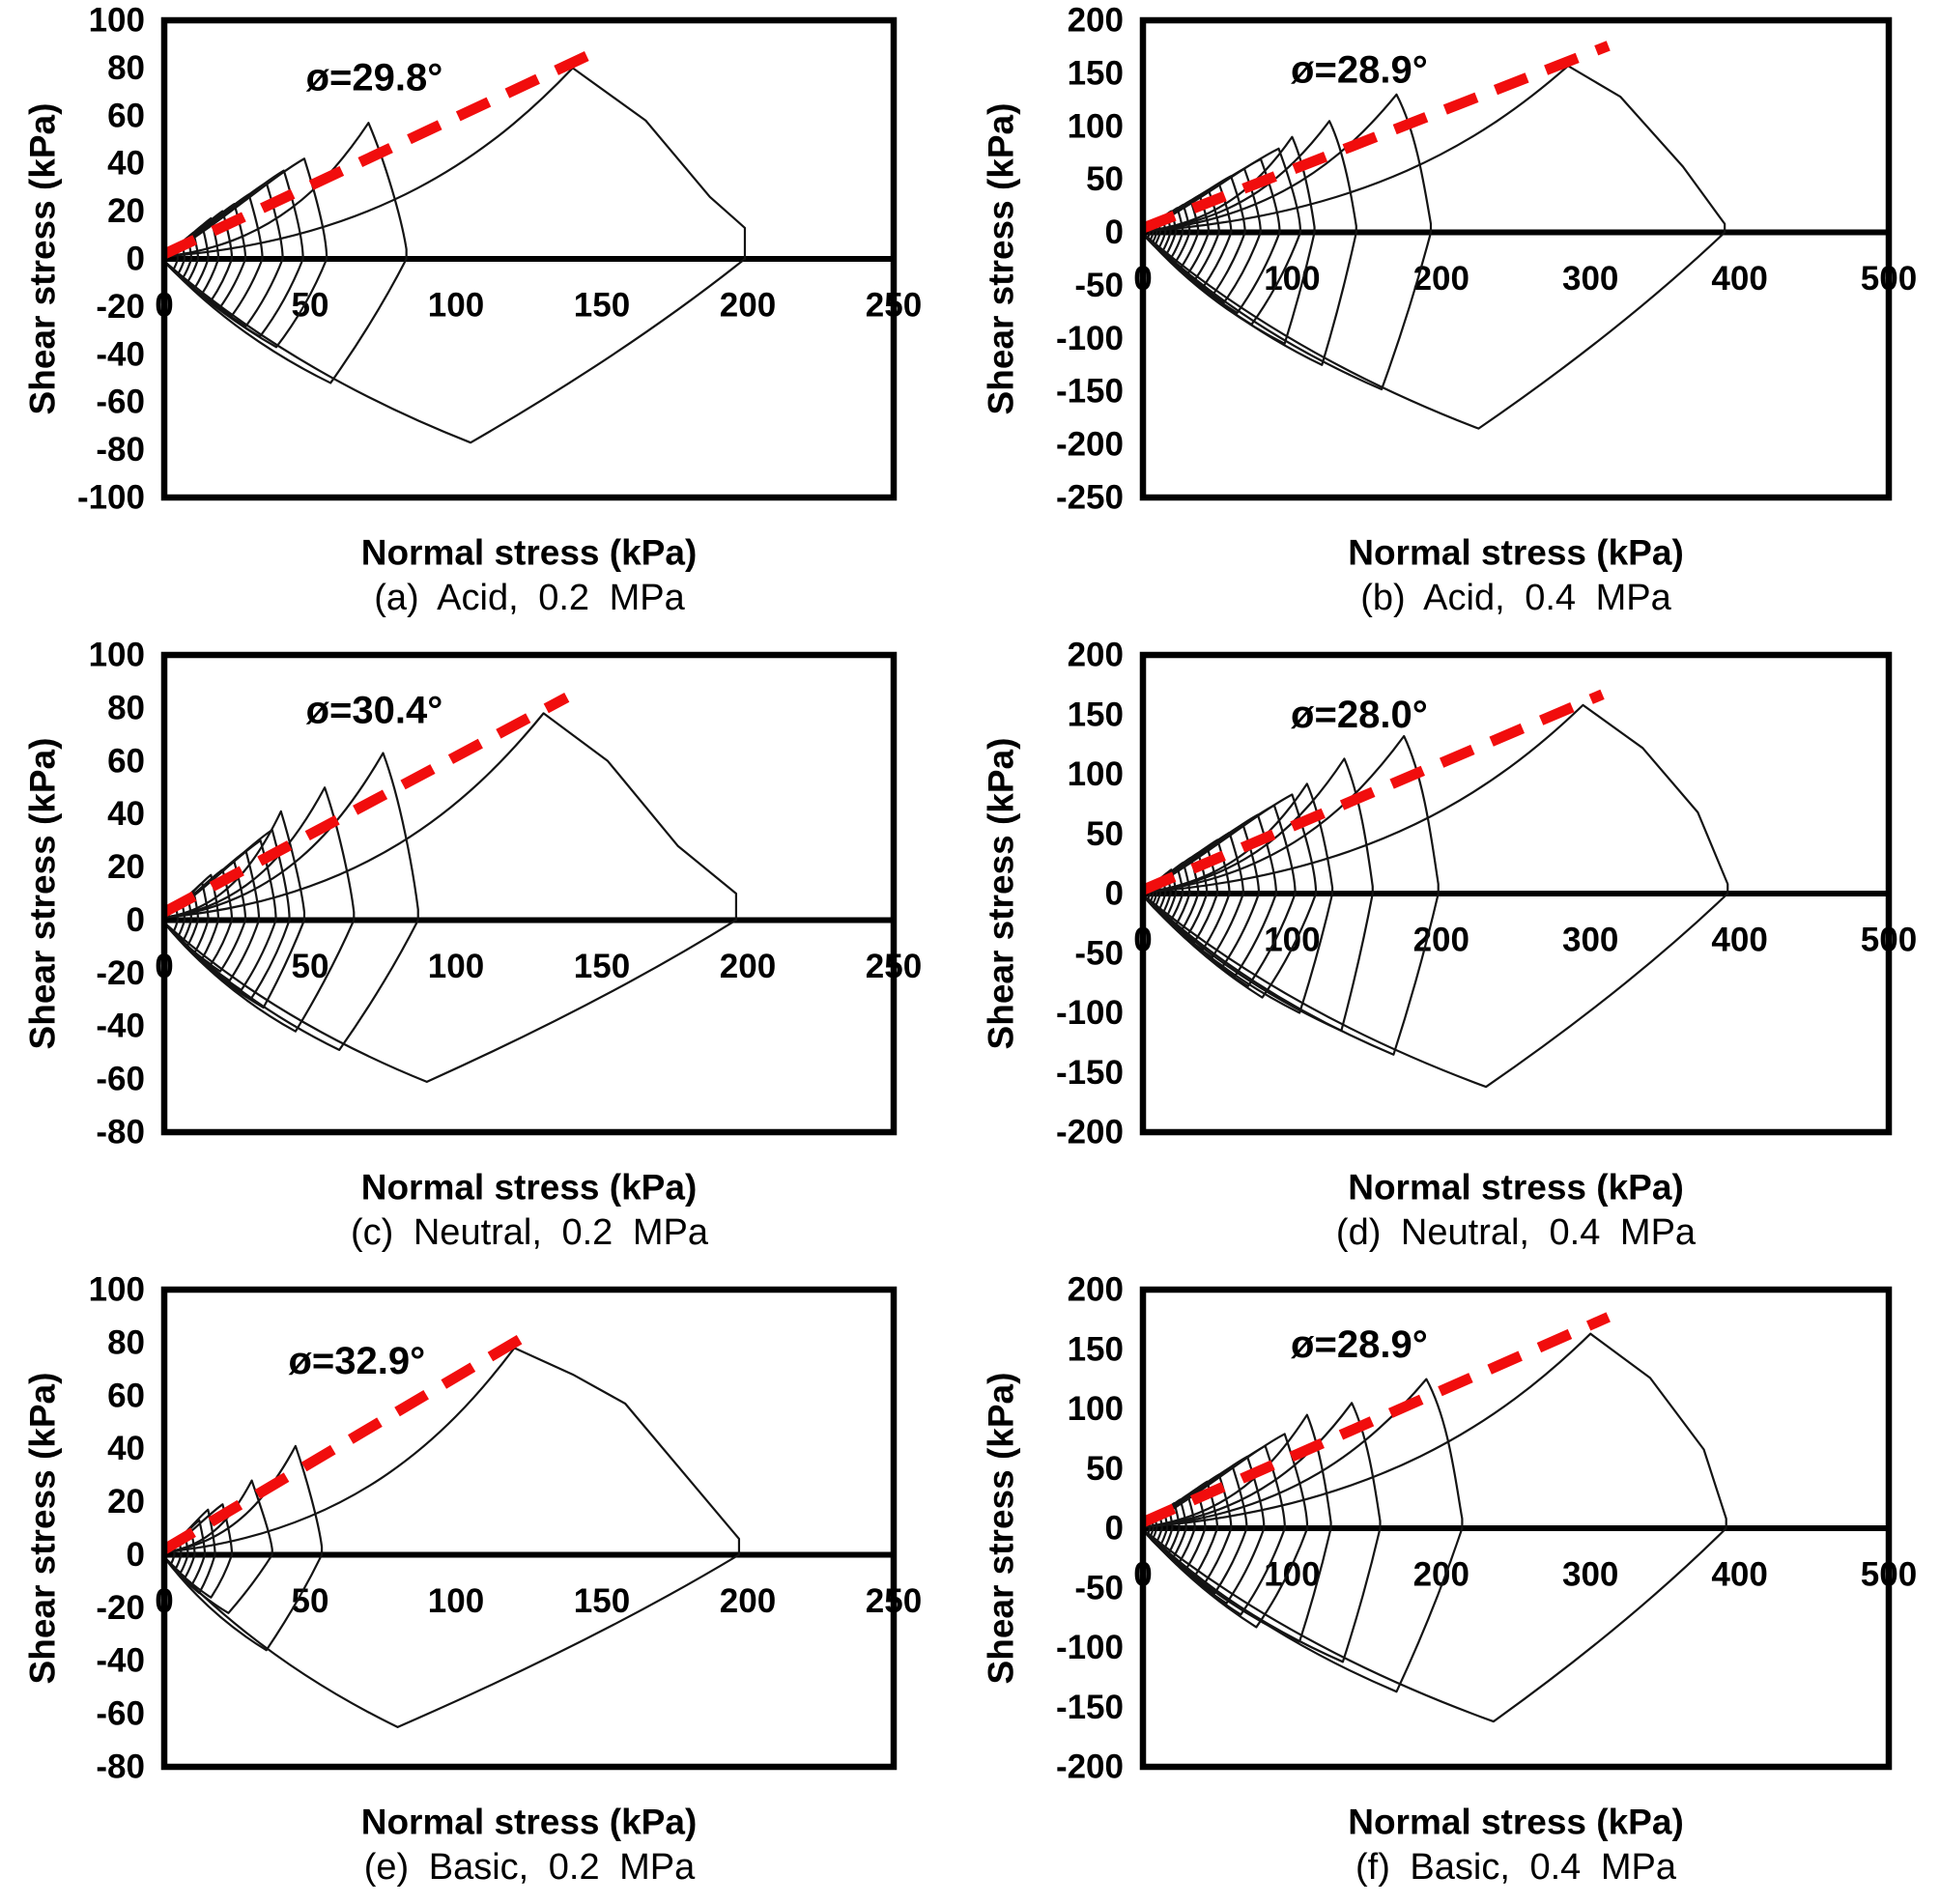 The width and height of the screenshot is (1940, 1904). What do you see at coordinates (121, 450) in the screenshot?
I see `y-tick-label: -80` at bounding box center [121, 450].